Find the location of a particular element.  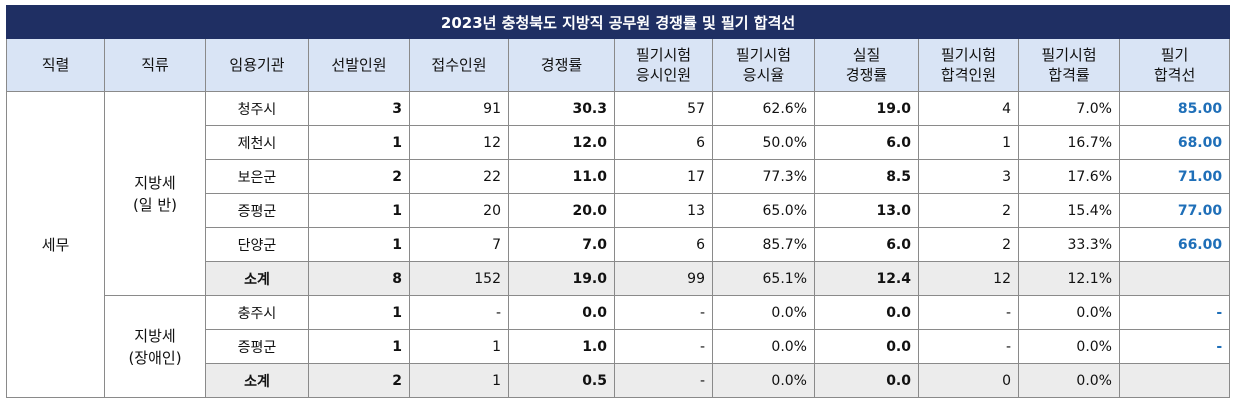

agency-cell: 증평군 is located at coordinates (257, 346).